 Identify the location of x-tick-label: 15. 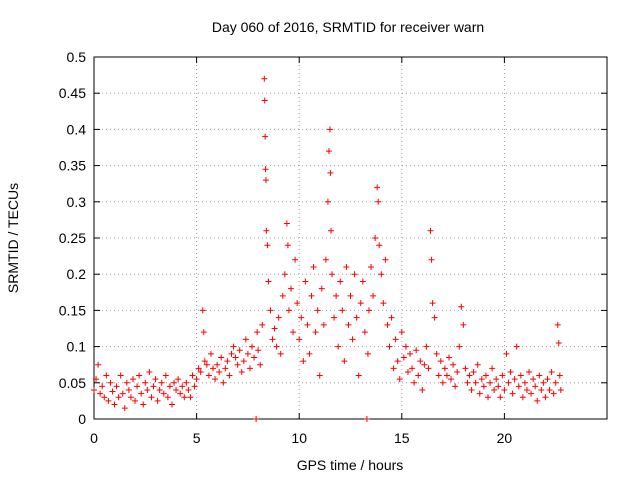
(402, 438).